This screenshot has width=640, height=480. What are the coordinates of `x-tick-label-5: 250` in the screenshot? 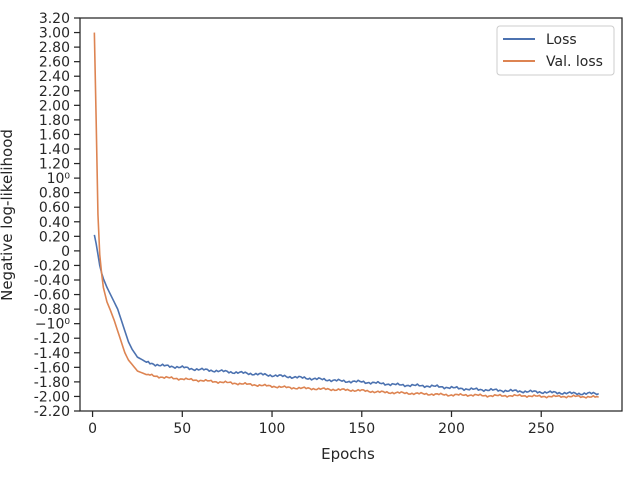 It's located at (541, 429).